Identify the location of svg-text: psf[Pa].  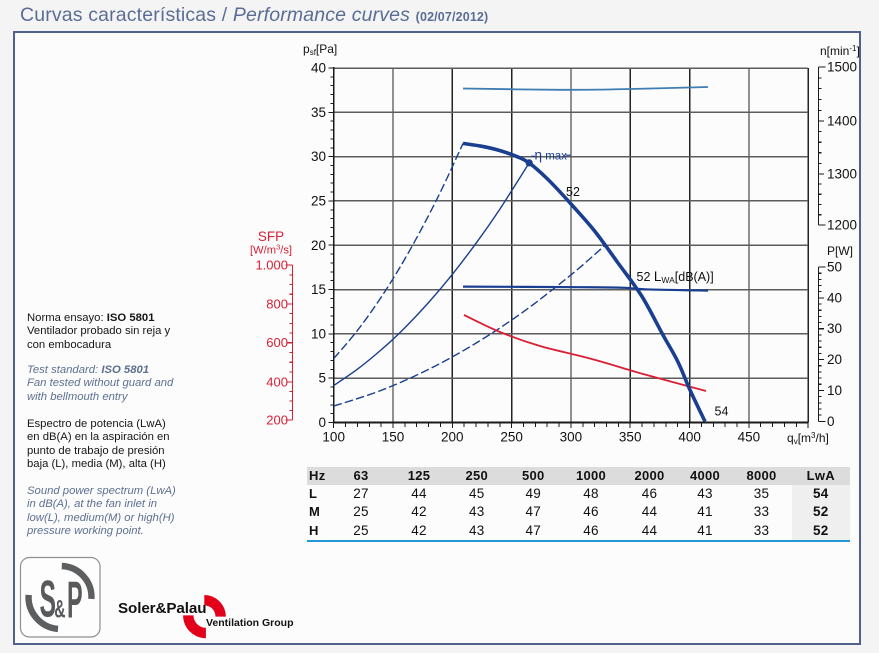
(320, 49).